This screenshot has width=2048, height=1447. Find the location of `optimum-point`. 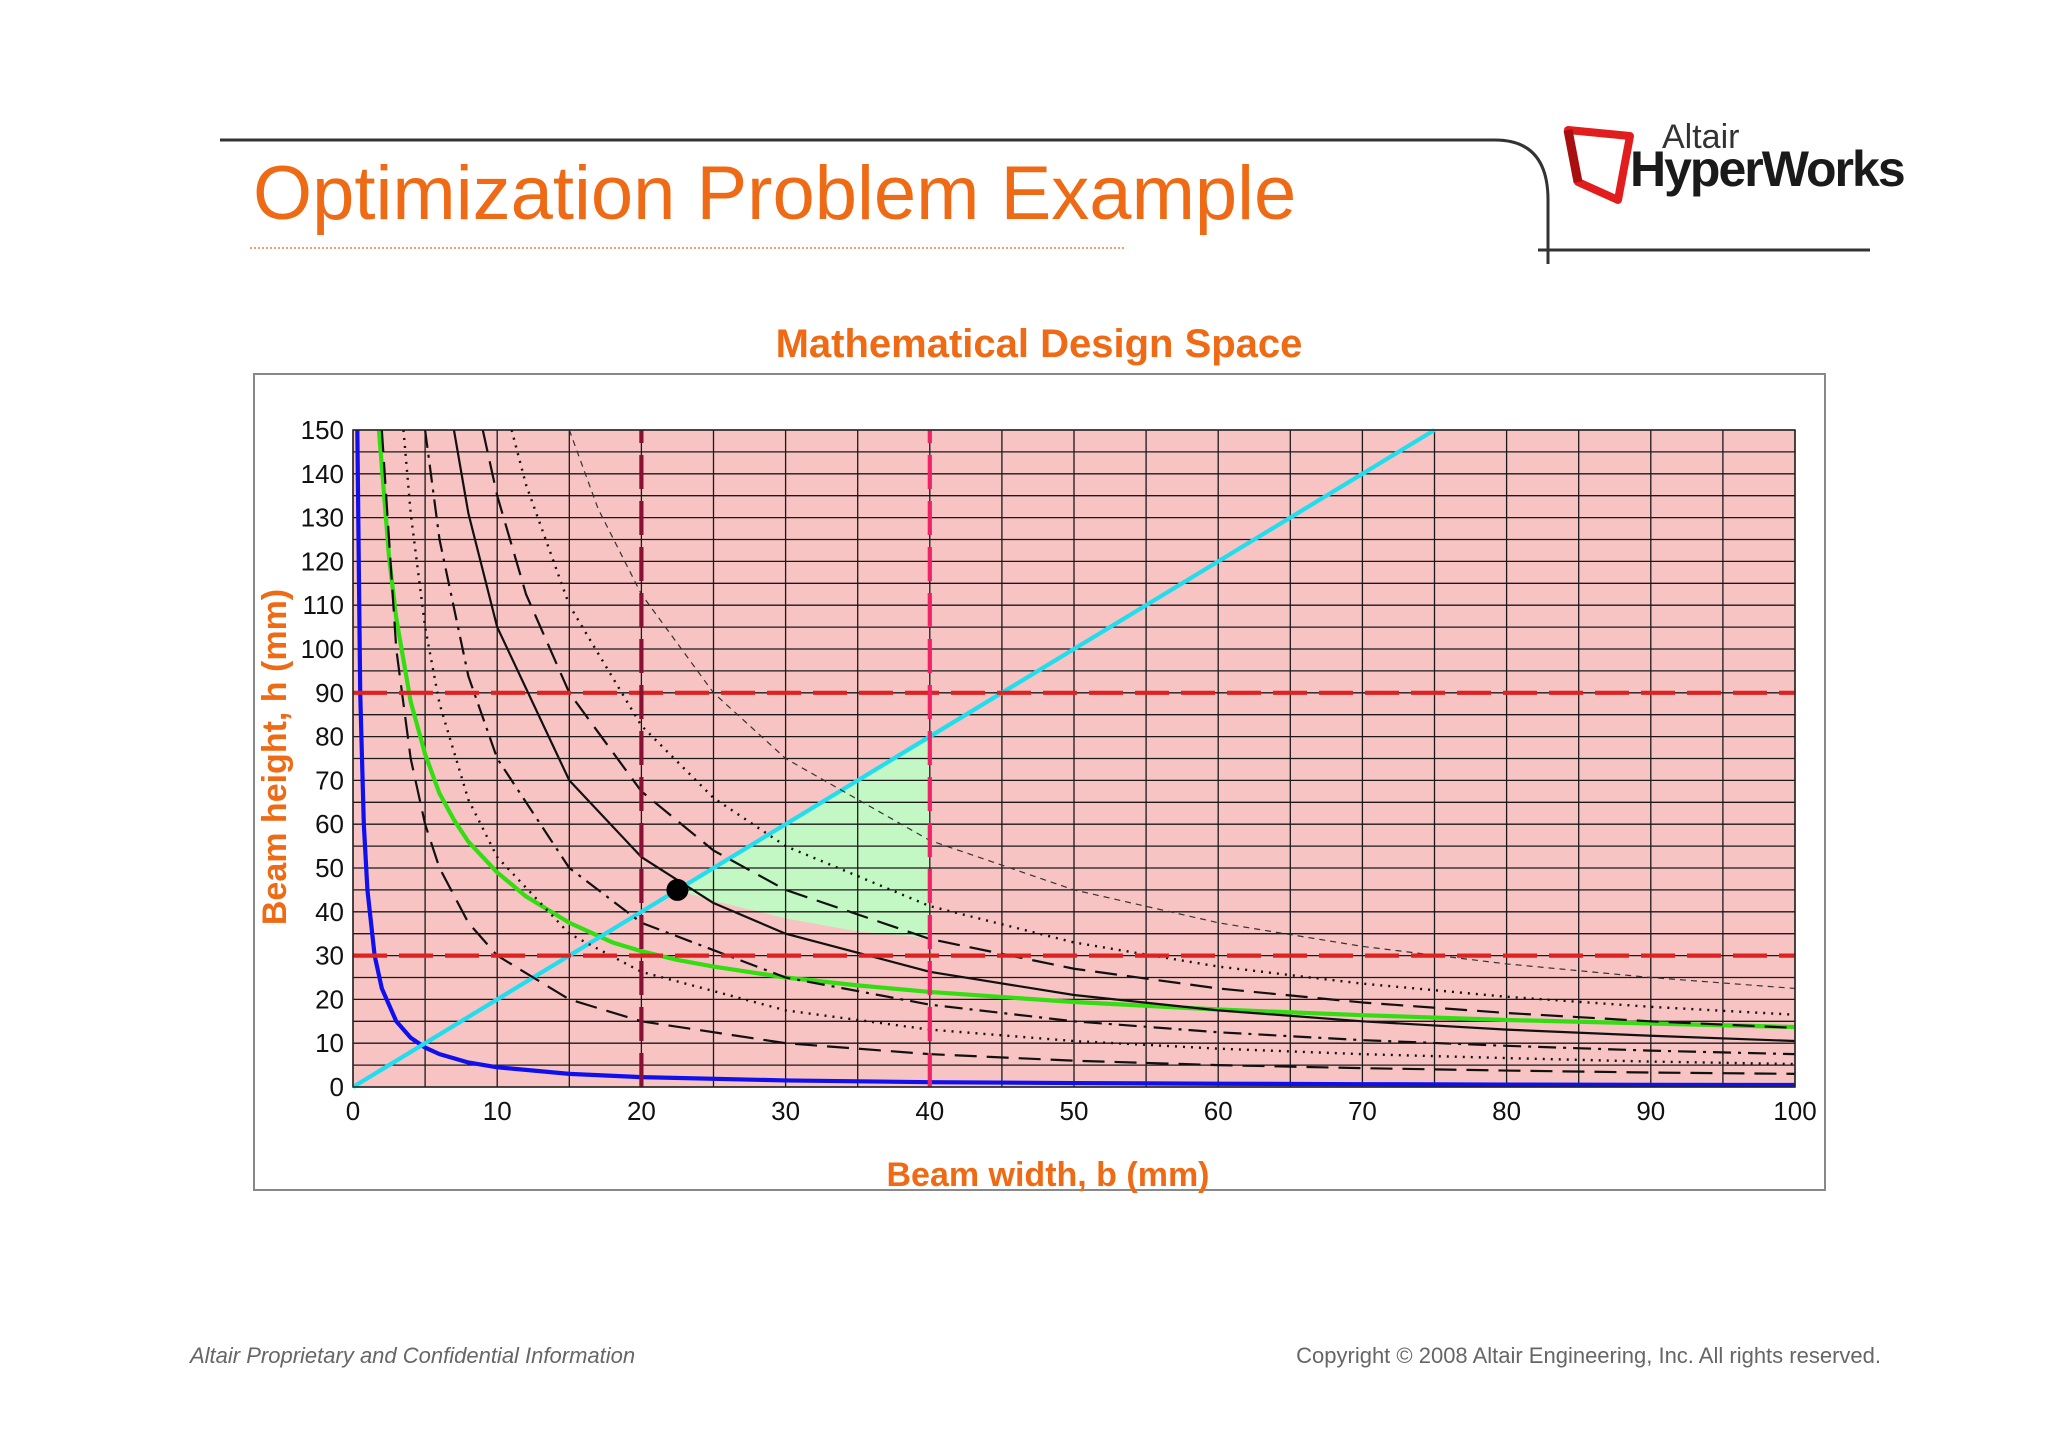

optimum-point is located at coordinates (677, 889).